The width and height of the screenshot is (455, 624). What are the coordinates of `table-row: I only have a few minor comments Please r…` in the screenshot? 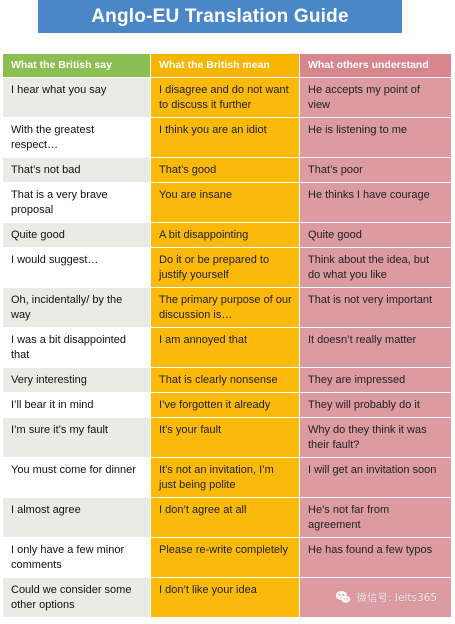 It's located at (227, 557).